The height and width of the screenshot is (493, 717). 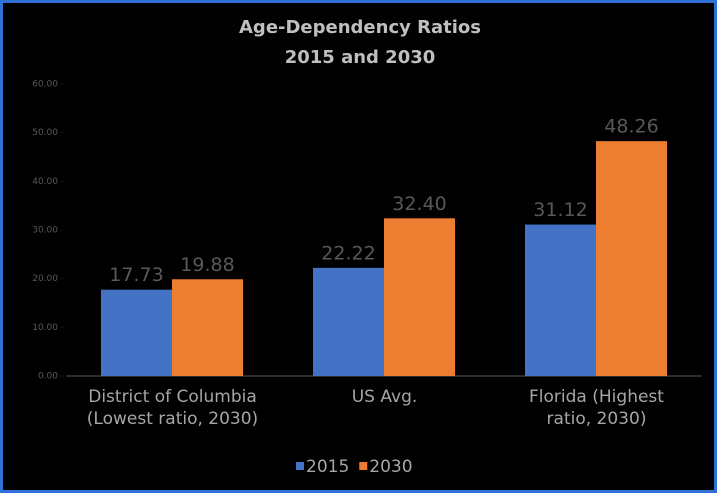 What do you see at coordinates (45, 133) in the screenshot?
I see `y-tick-label: 50.00` at bounding box center [45, 133].